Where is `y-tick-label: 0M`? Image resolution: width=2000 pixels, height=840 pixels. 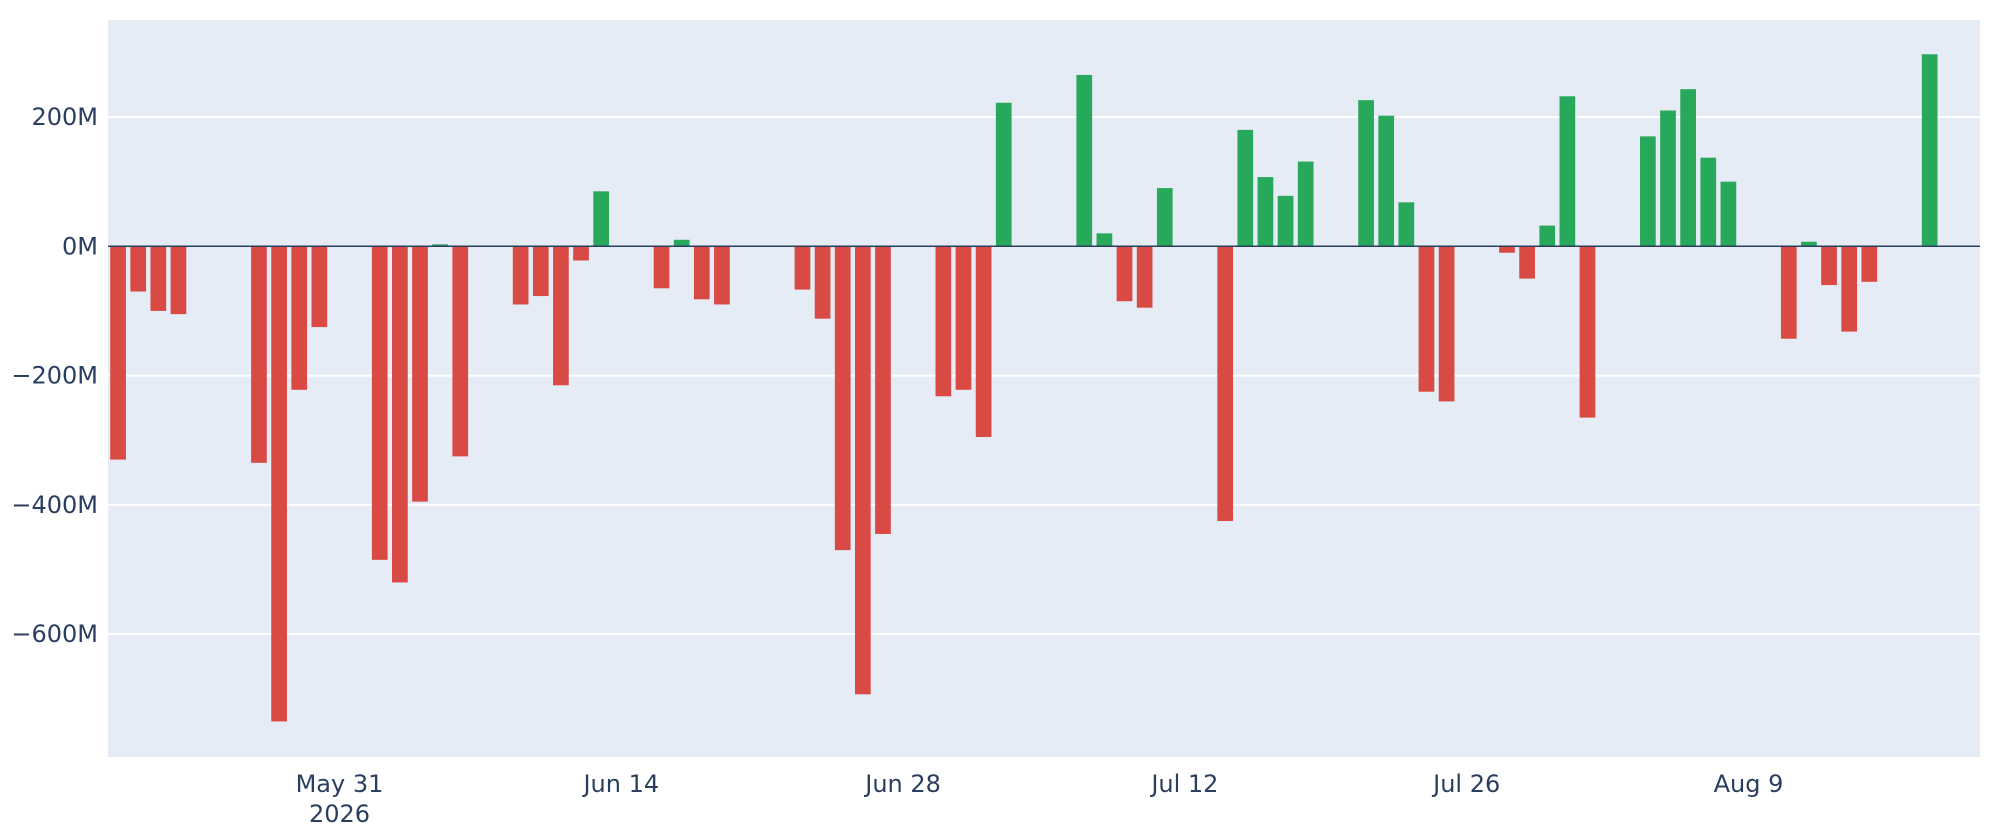 y-tick-label: 0M is located at coordinates (80, 246).